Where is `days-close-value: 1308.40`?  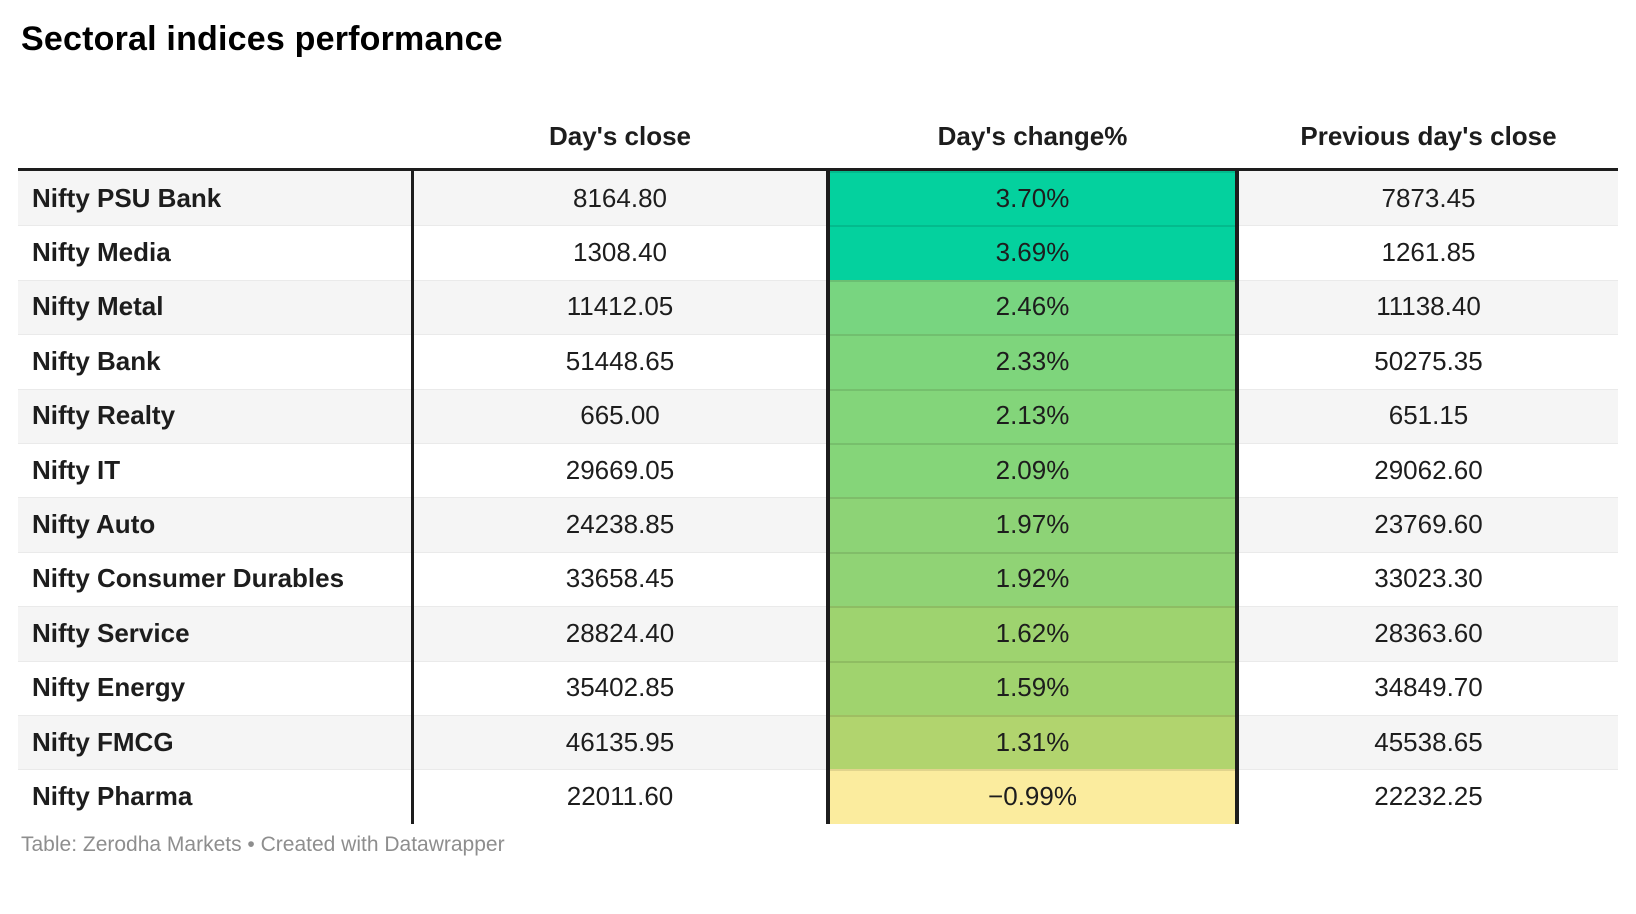 days-close-value: 1308.40 is located at coordinates (620, 252).